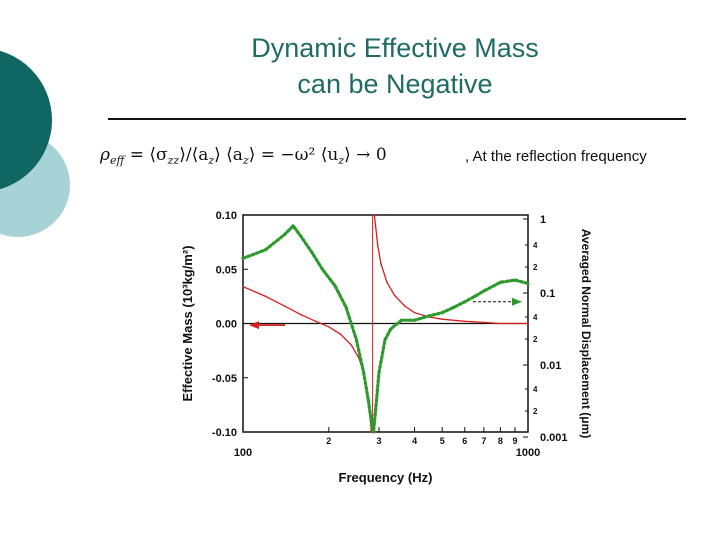  What do you see at coordinates (395, 66) in the screenshot?
I see `slide-title: Dynamic Effective Mass can be Negative` at bounding box center [395, 66].